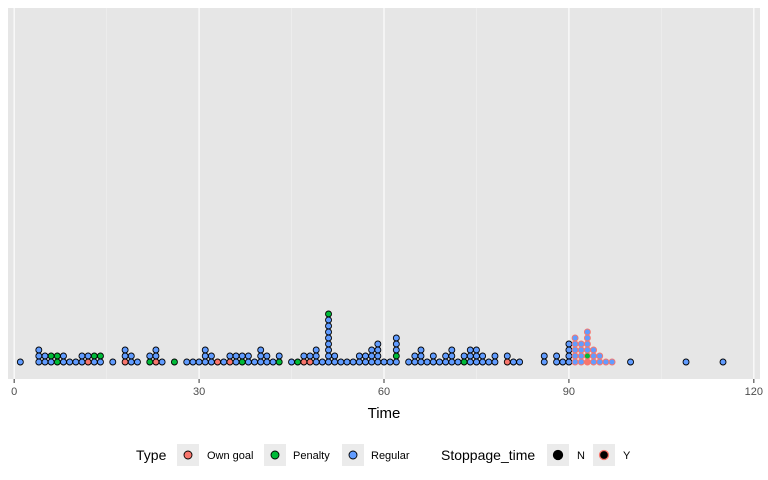  I want to click on legend-label: Penalty, so click(311, 456).